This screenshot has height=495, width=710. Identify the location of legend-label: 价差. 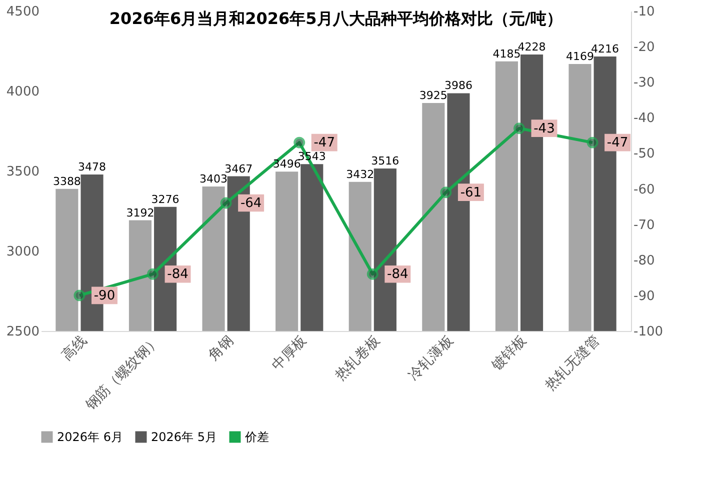
(256, 437).